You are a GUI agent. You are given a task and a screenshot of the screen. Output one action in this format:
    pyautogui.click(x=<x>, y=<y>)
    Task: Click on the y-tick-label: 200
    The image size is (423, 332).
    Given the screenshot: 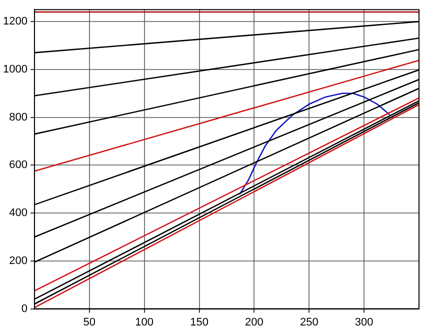 What is the action you would take?
    pyautogui.click(x=18, y=260)
    